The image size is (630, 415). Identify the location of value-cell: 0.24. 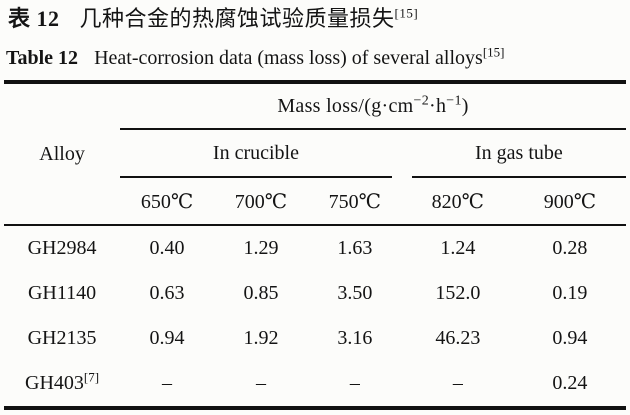
(570, 383).